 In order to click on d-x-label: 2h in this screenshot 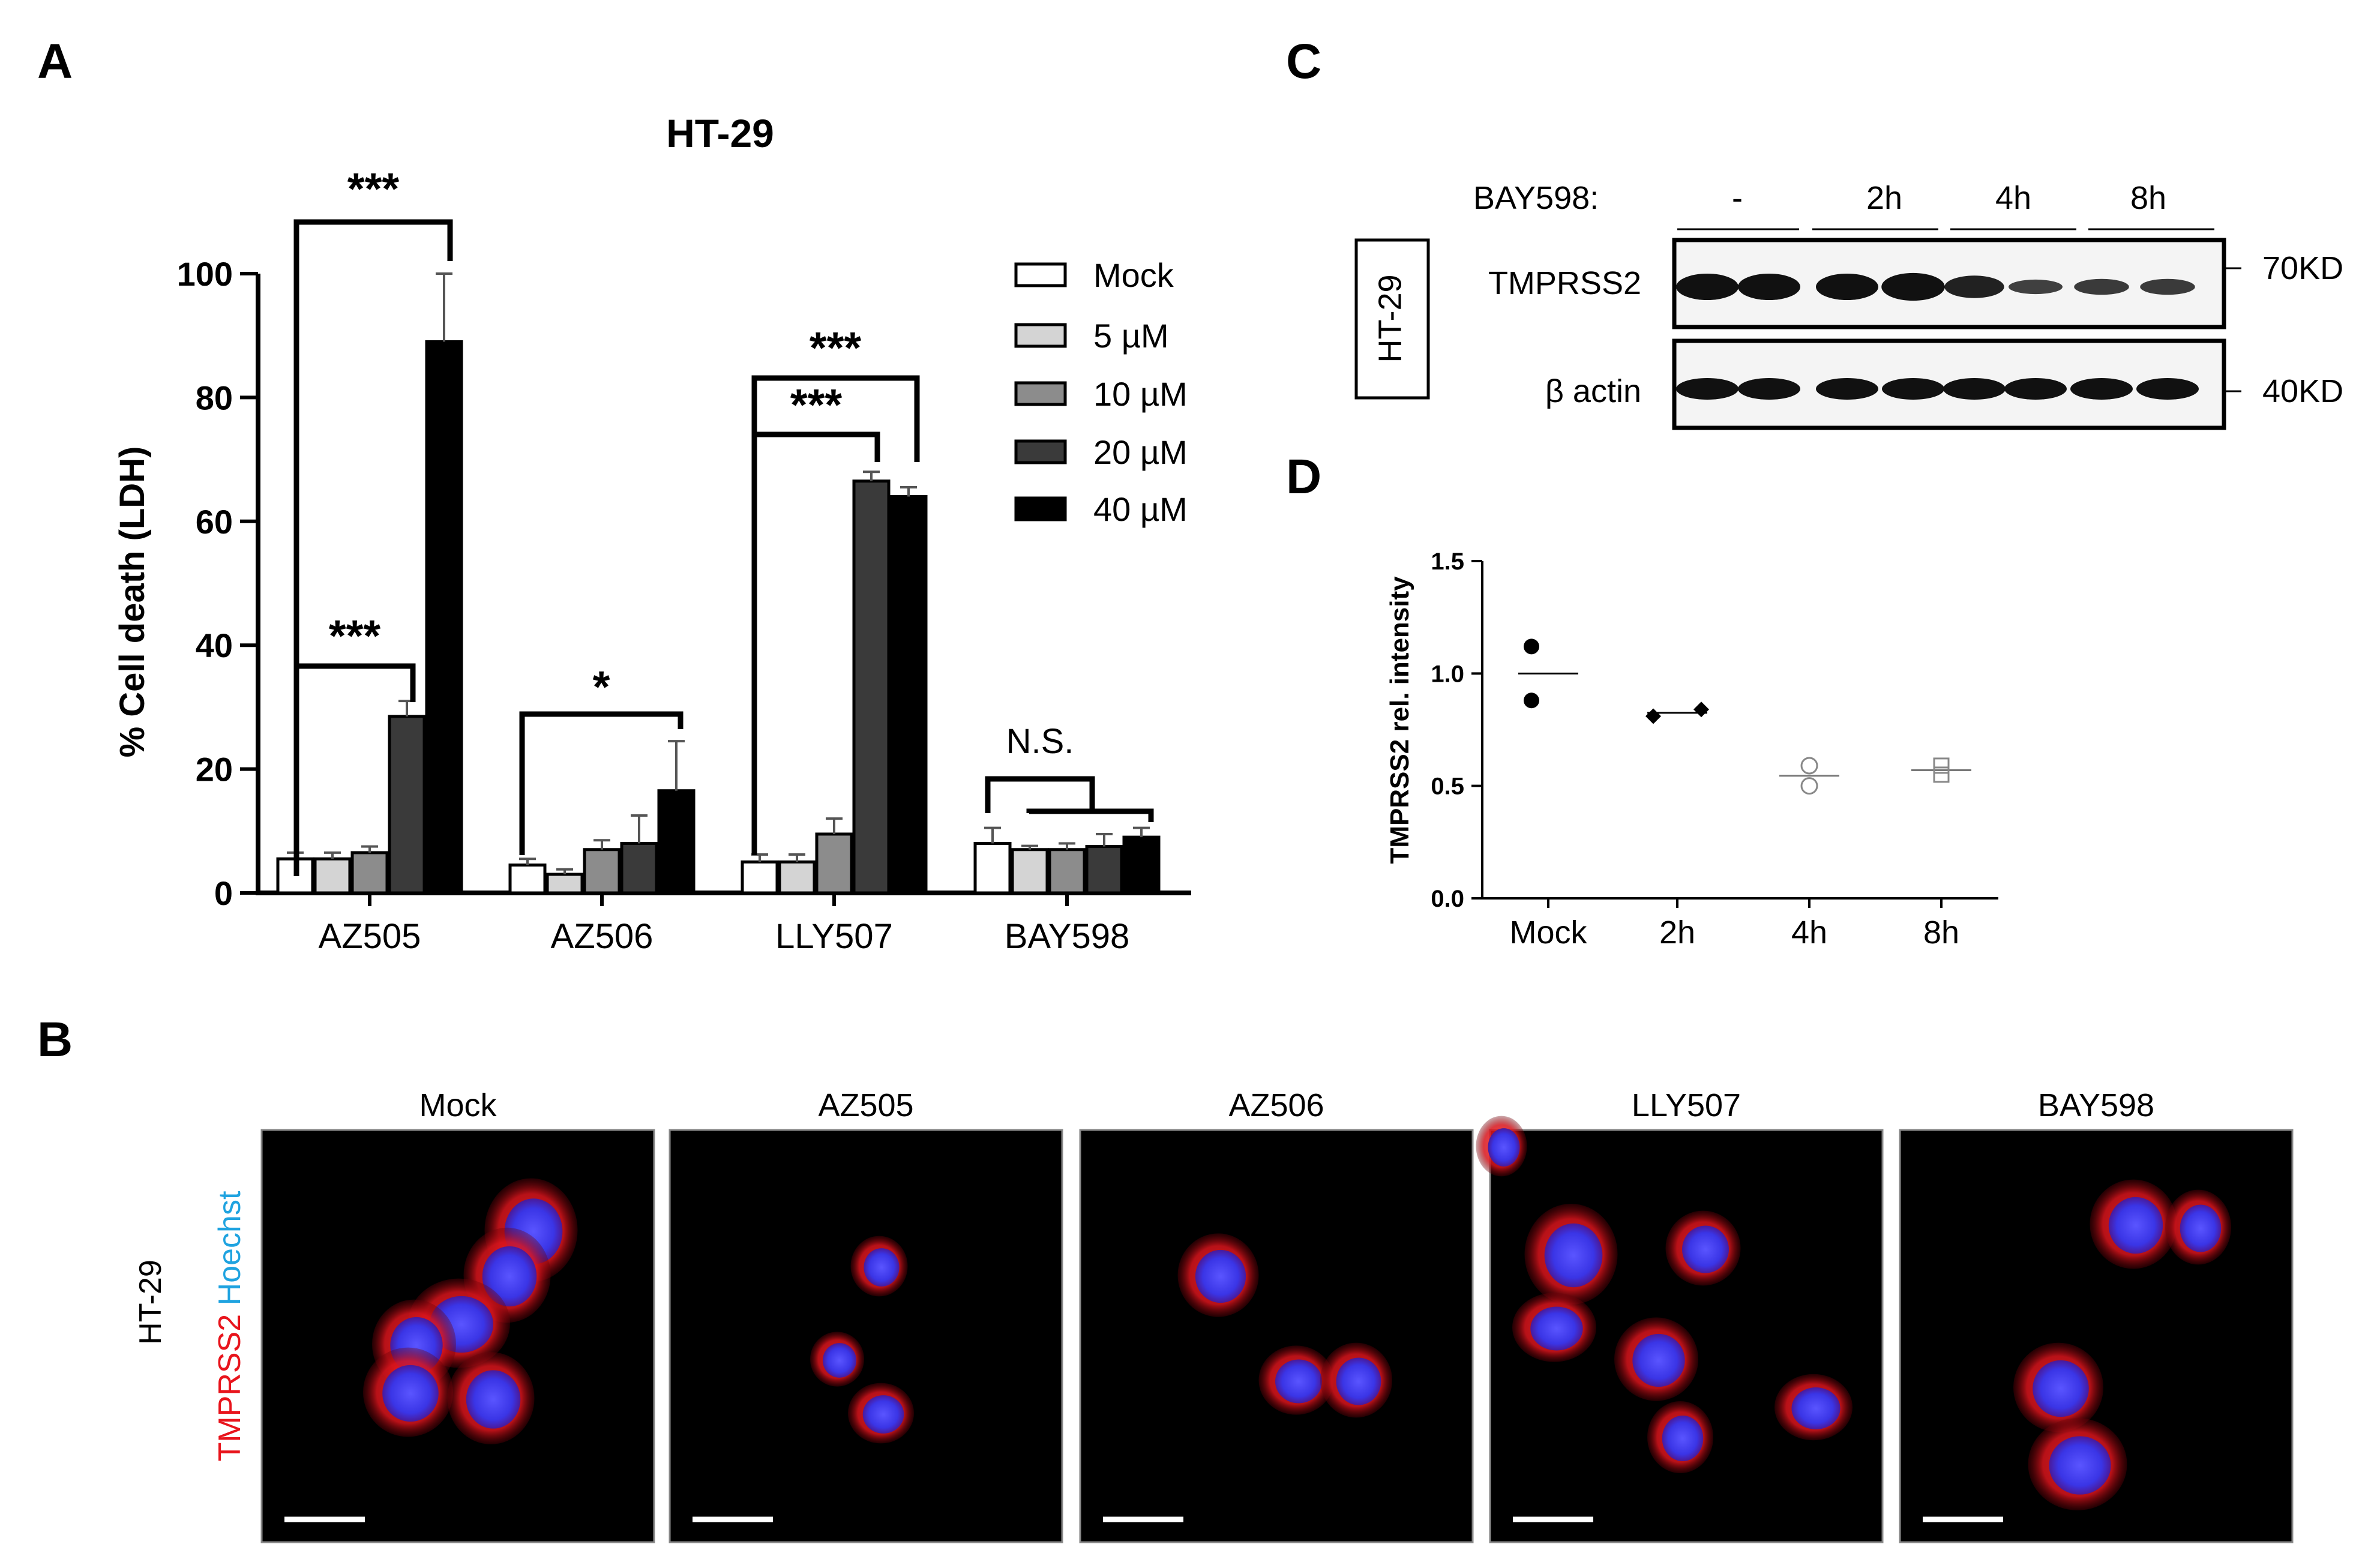, I will do `click(1677, 933)`.